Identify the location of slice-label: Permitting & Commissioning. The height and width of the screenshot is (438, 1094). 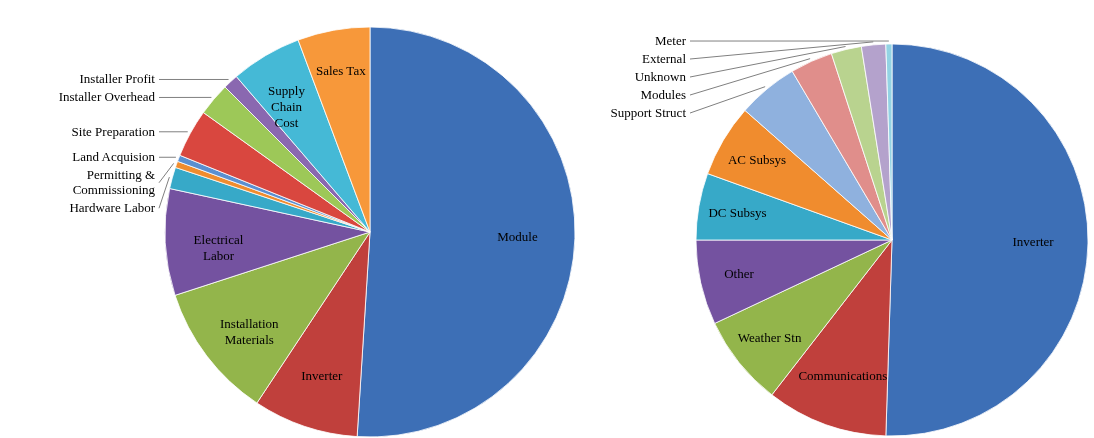
(114, 182).